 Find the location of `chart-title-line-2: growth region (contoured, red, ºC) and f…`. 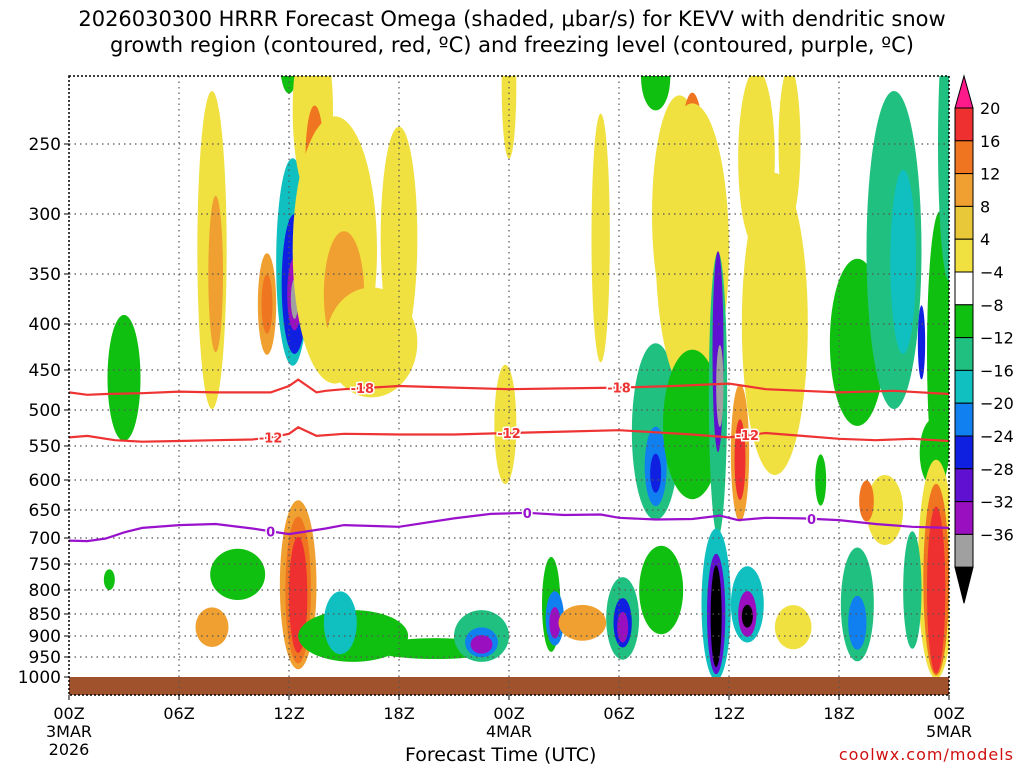

chart-title-line-2: growth region (contoured, red, ºC) and f… is located at coordinates (512, 45).